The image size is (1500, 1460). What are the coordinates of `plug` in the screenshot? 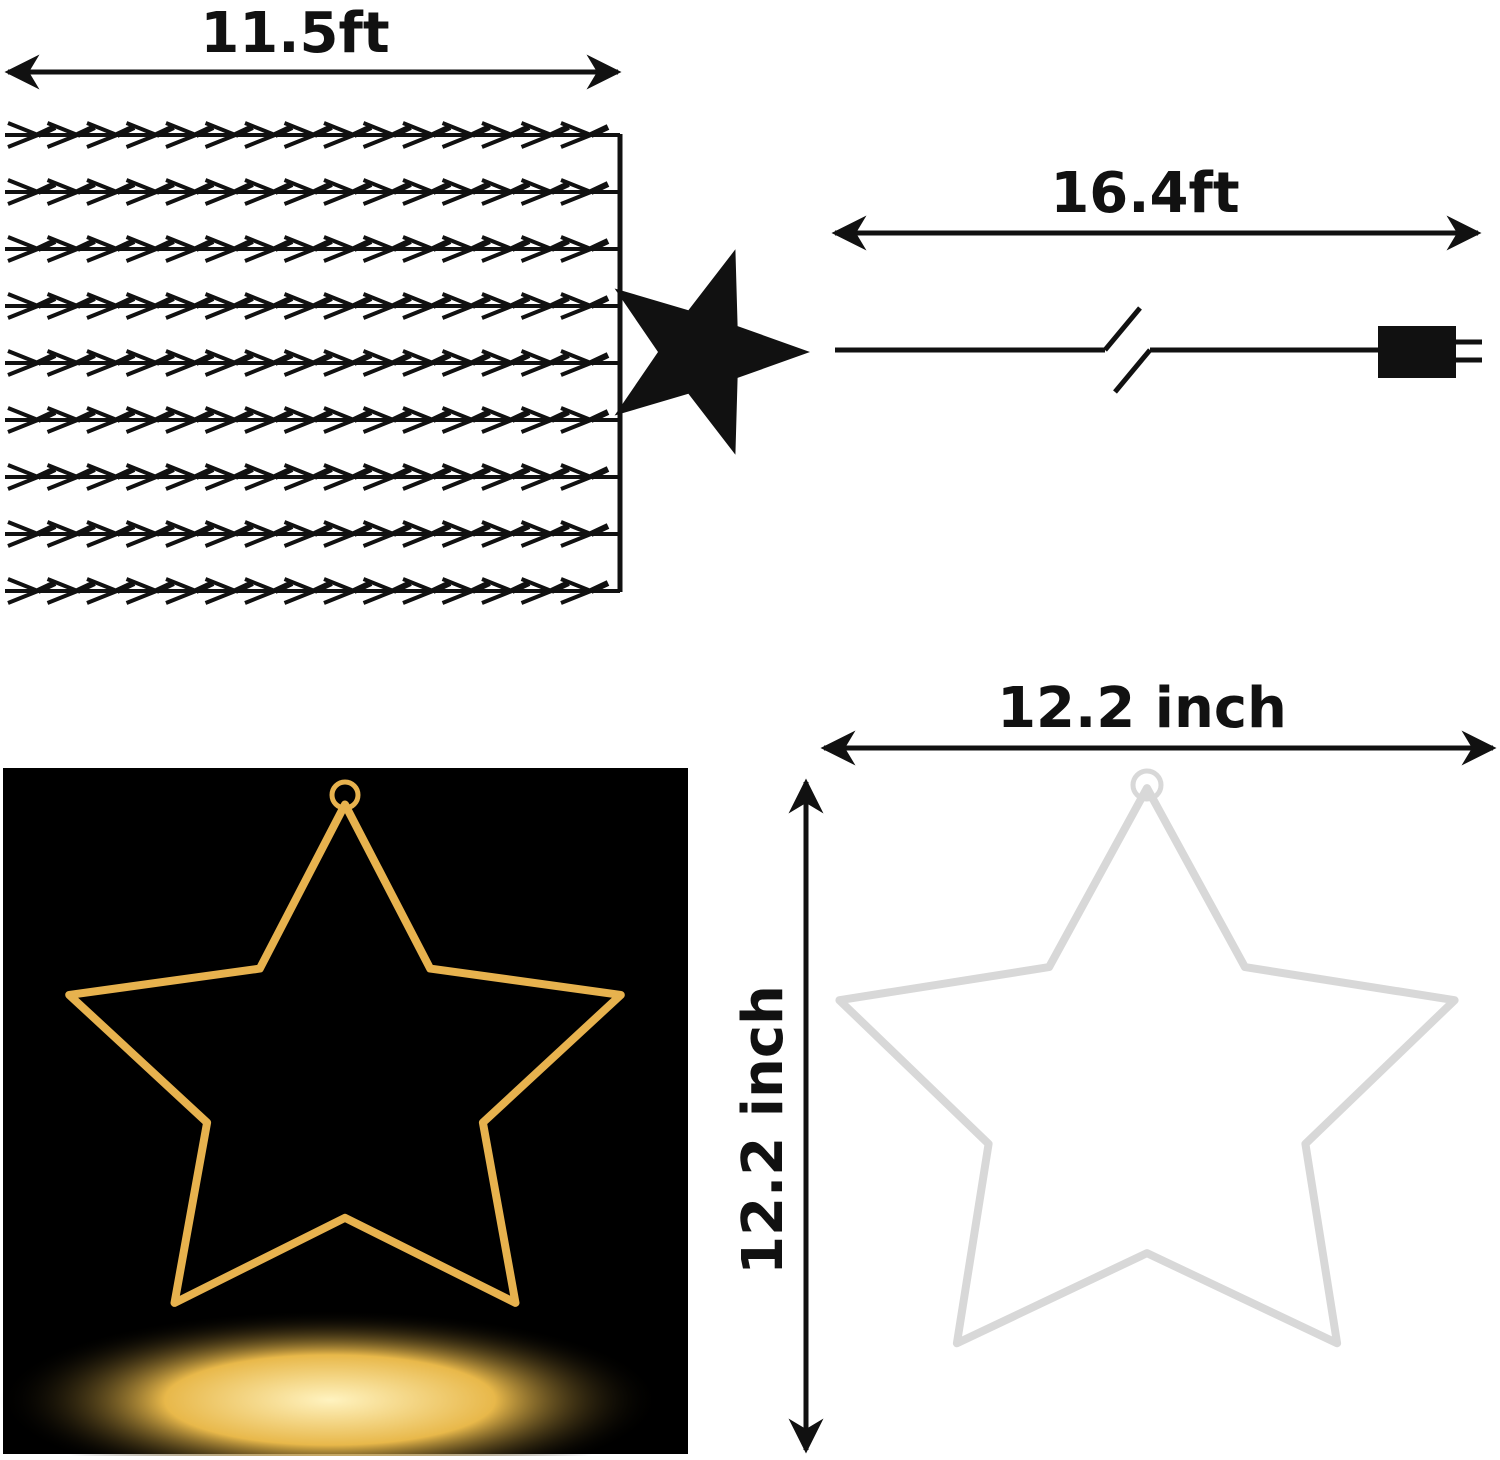 It's located at (1417, 352).